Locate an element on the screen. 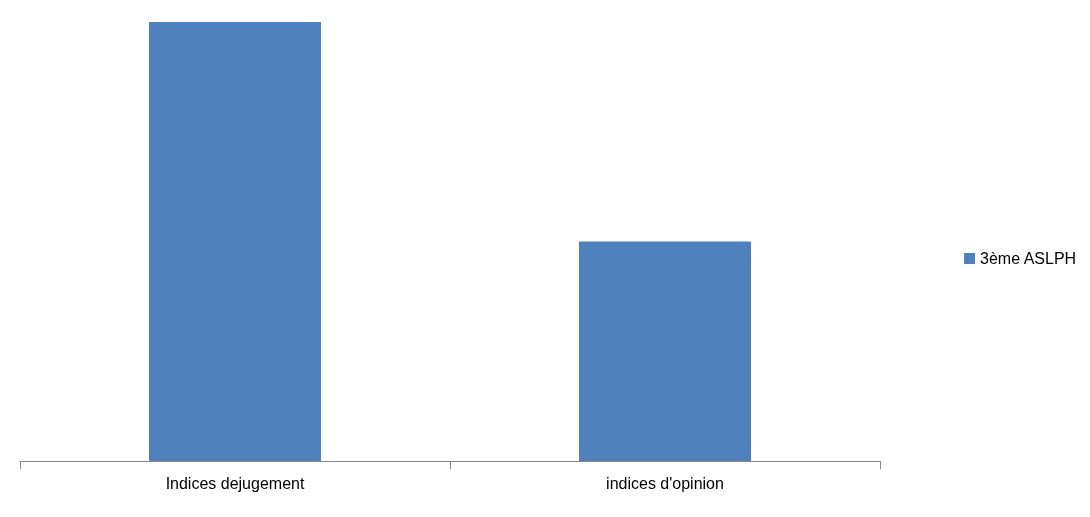 This screenshot has height=517, width=1090. x-tick-label: Indices dejugement is located at coordinates (235, 483).